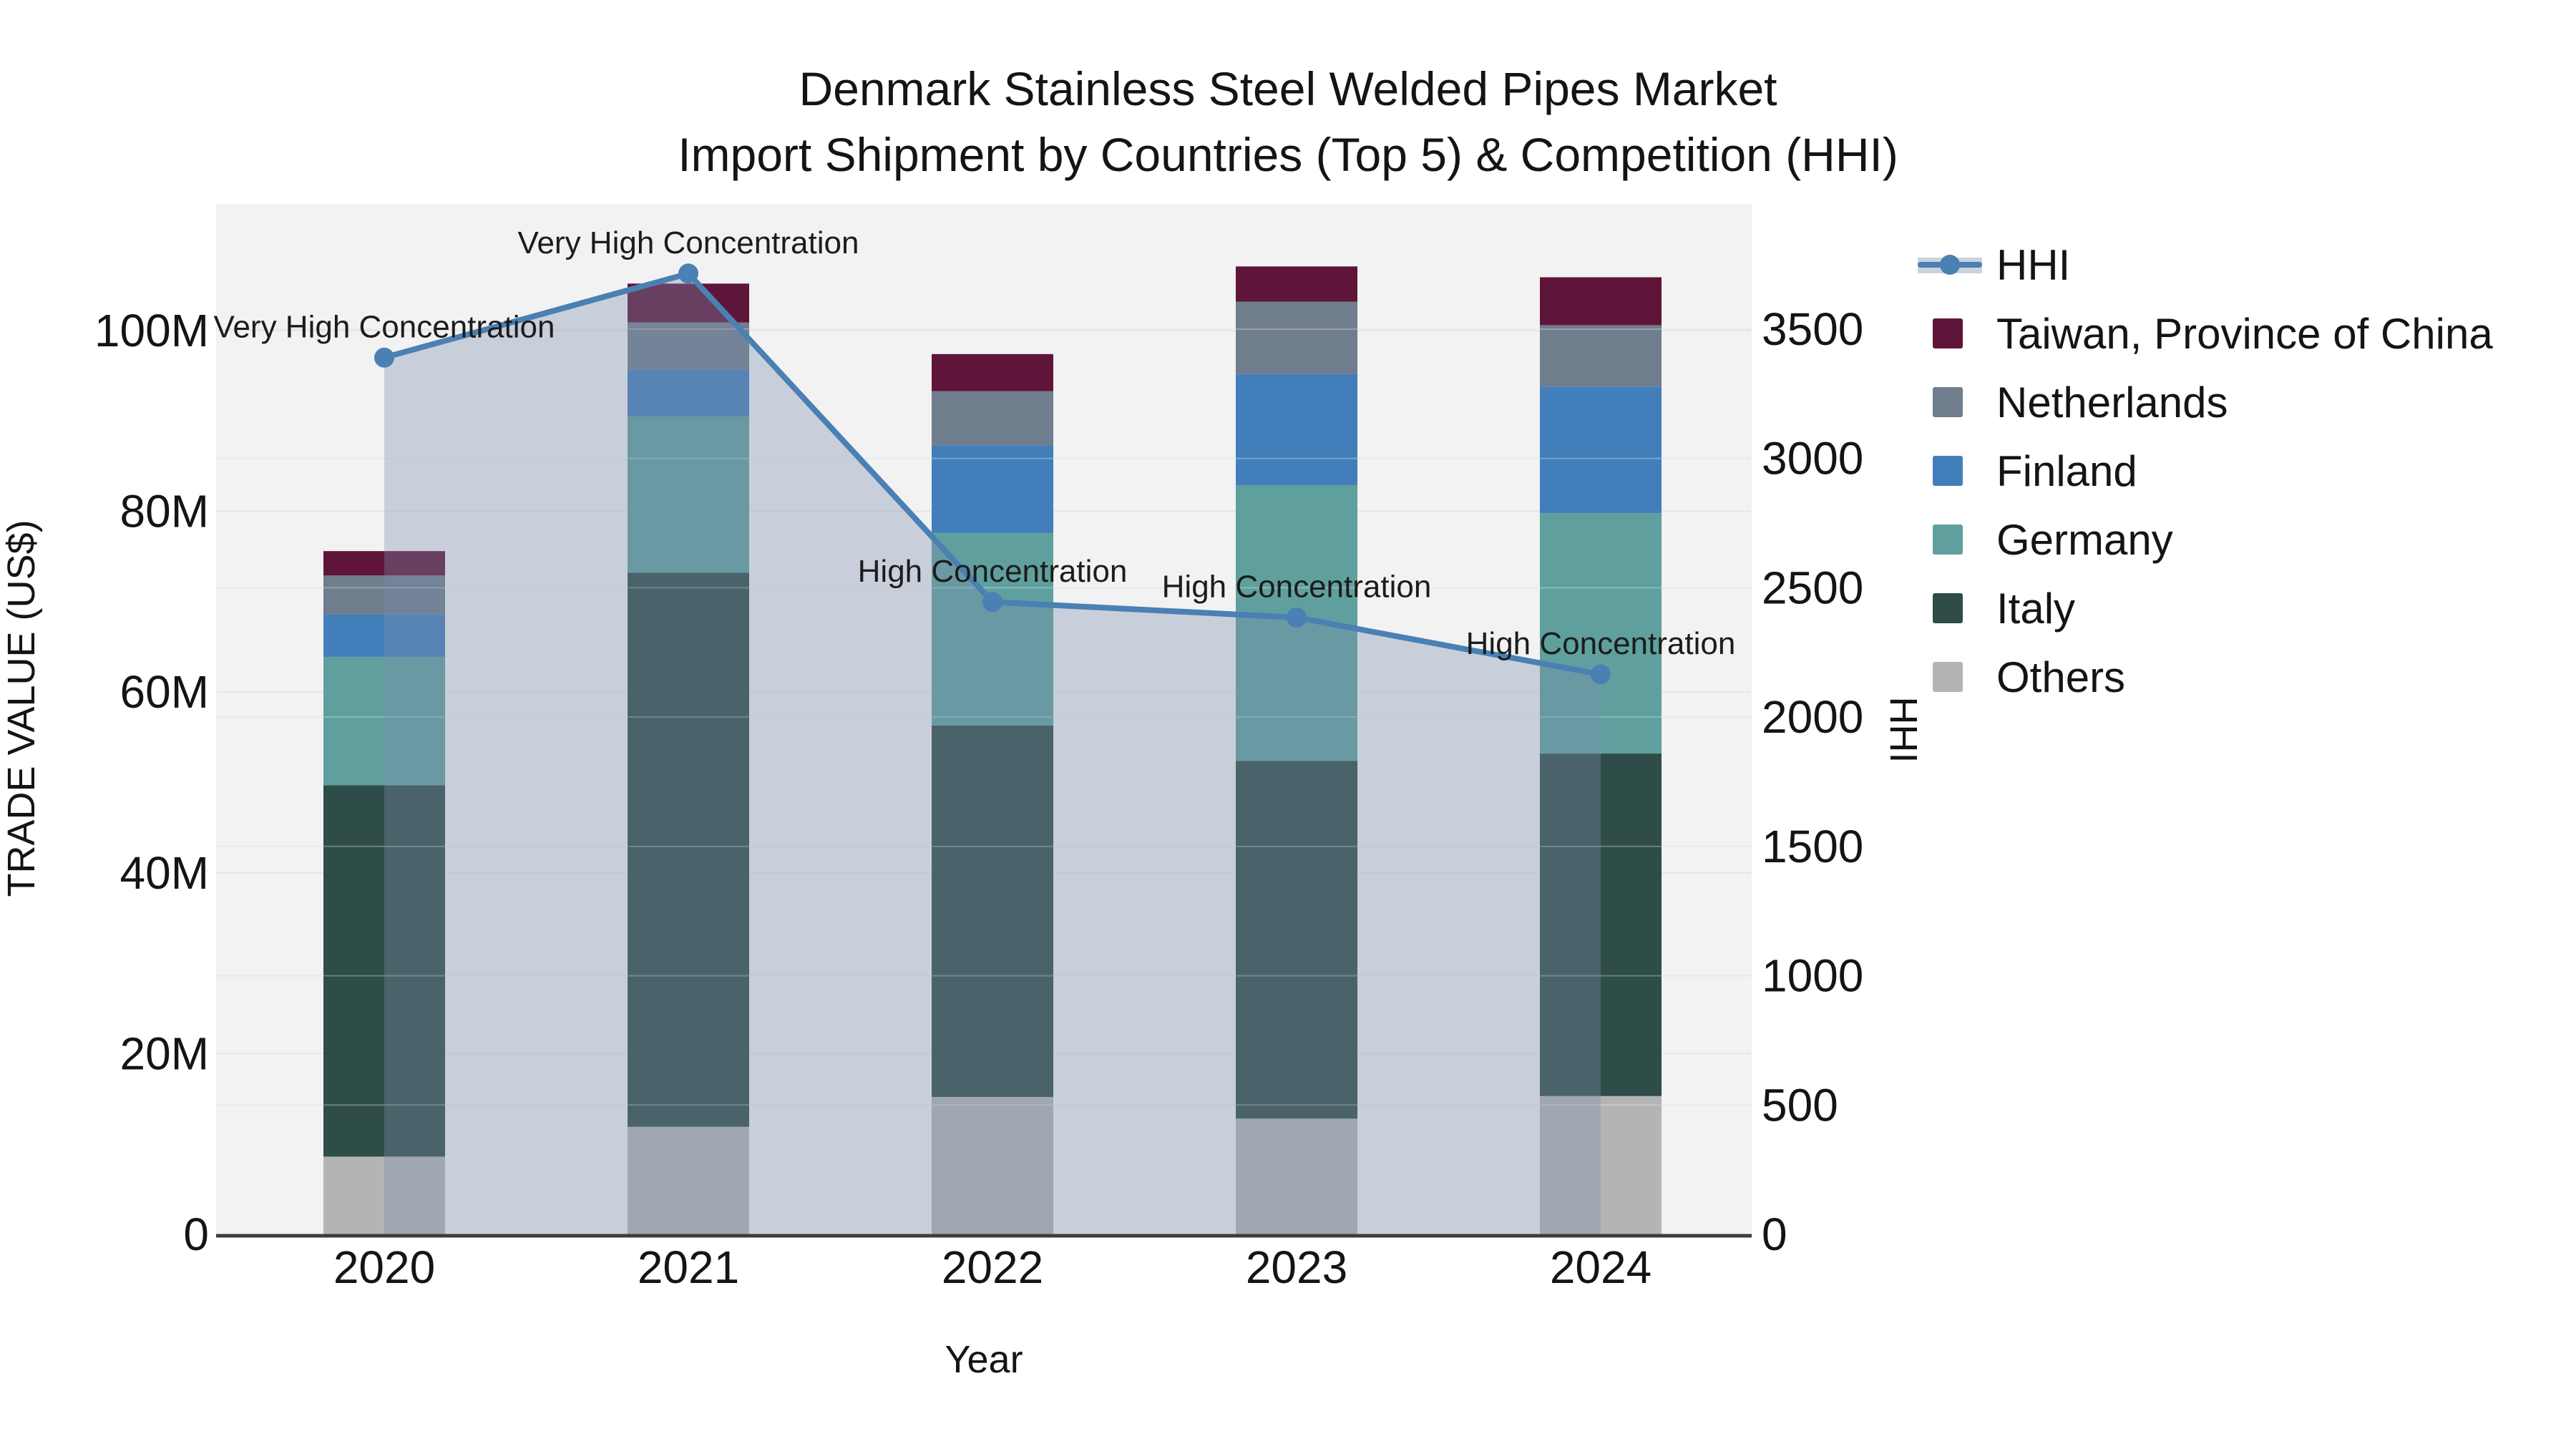 The image size is (2576, 1449). I want to click on hhi-line, so click(992, 474).